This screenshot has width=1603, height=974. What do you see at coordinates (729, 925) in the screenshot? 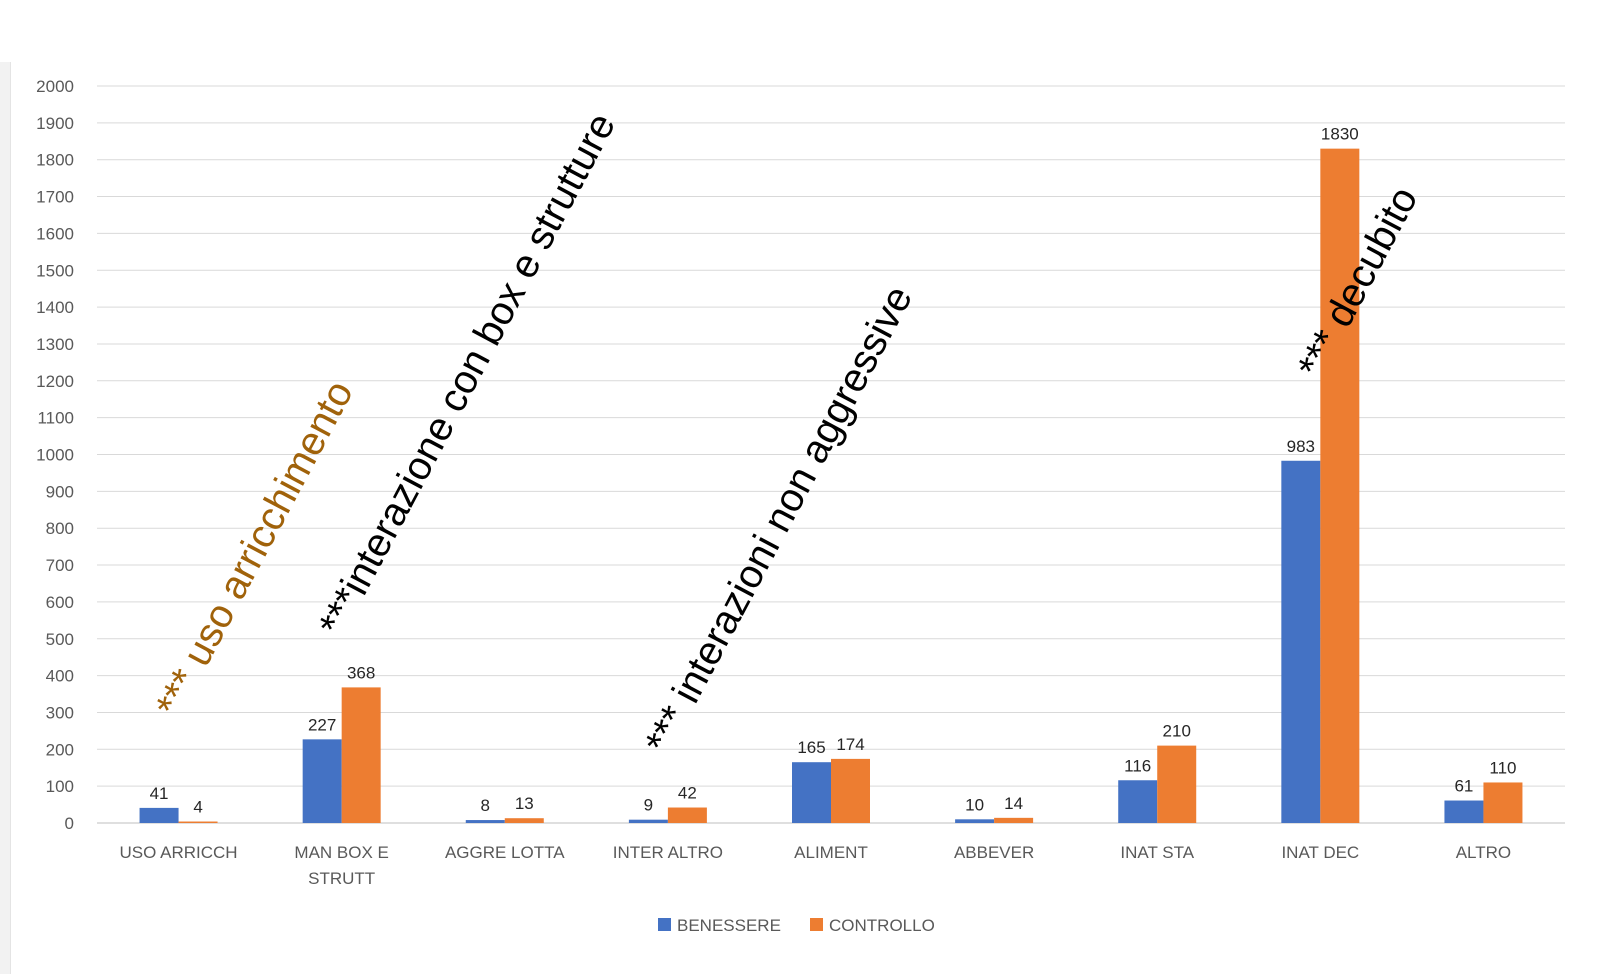
I see `legend-label: BENESSERE` at bounding box center [729, 925].